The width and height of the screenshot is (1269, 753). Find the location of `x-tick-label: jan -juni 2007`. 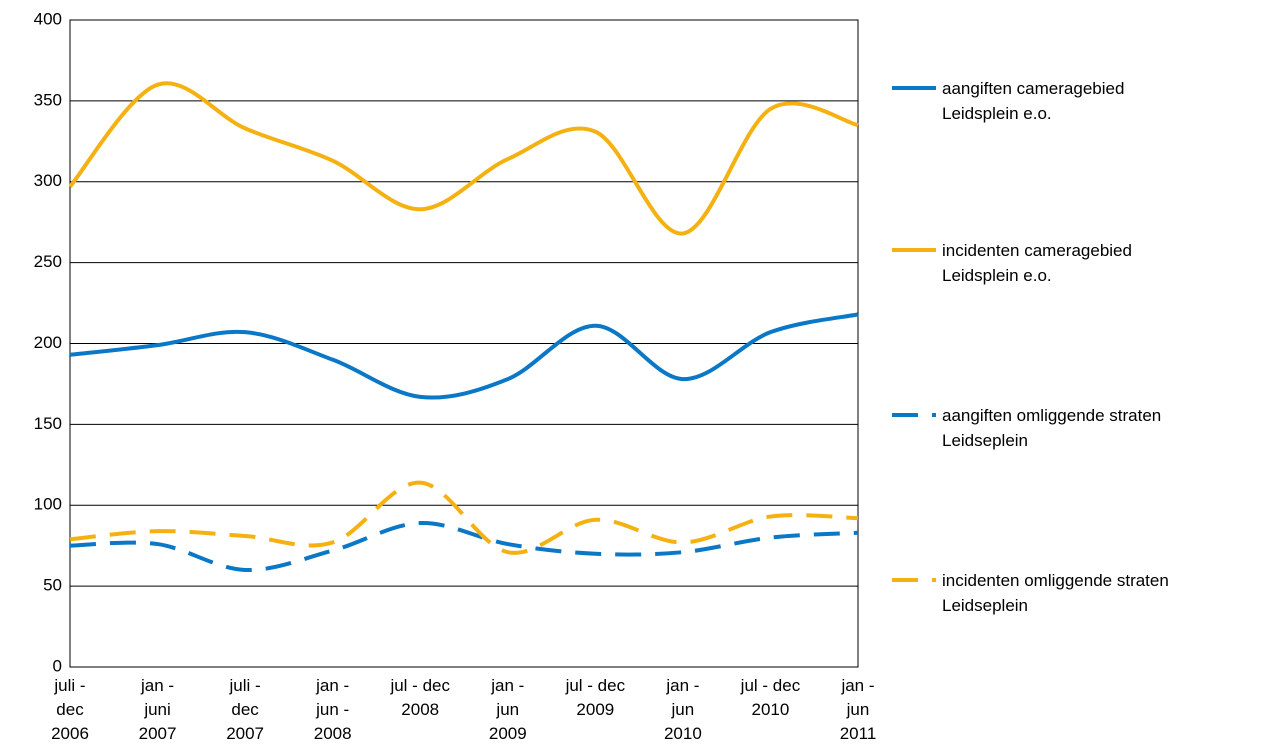

x-tick-label: jan -juni 2007 is located at coordinates (158, 709).